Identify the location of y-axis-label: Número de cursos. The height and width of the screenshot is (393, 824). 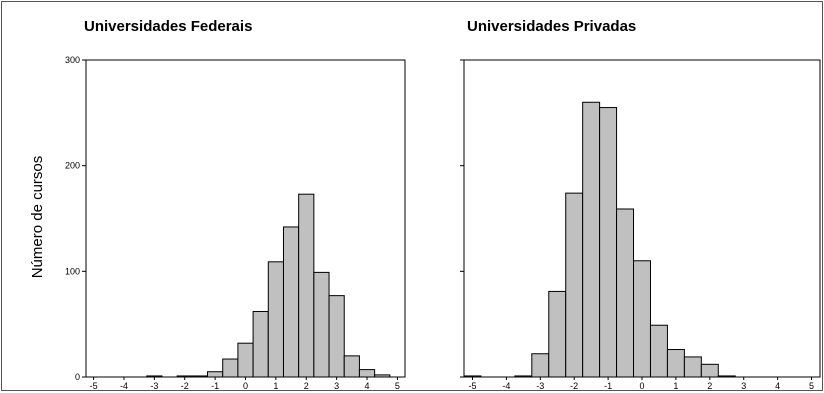
(37, 217).